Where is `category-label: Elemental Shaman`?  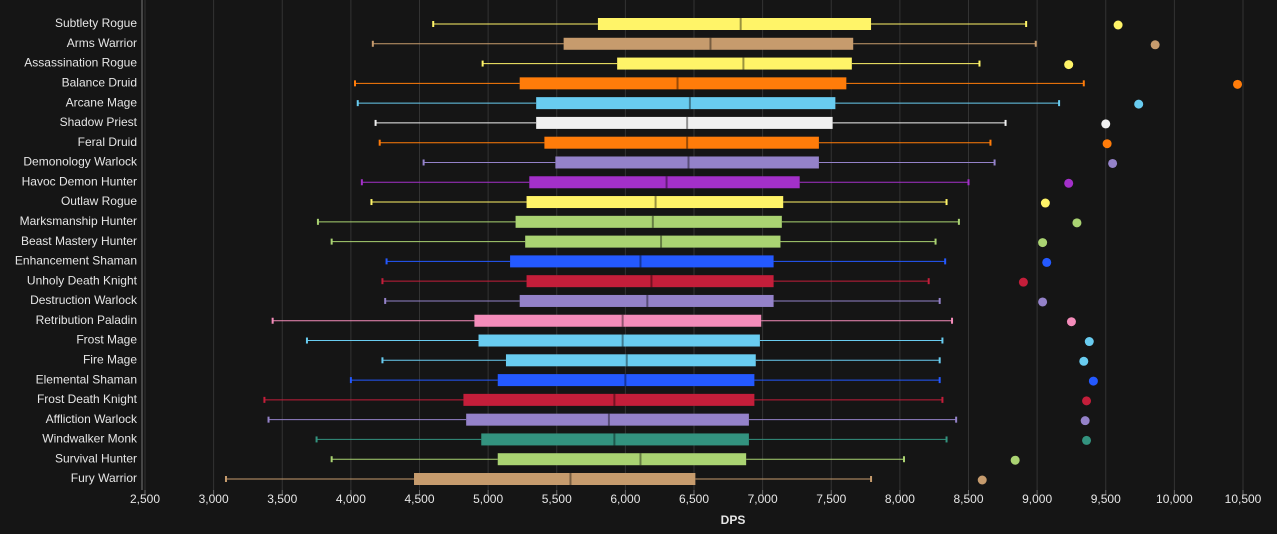
category-label: Elemental Shaman is located at coordinates (86, 379).